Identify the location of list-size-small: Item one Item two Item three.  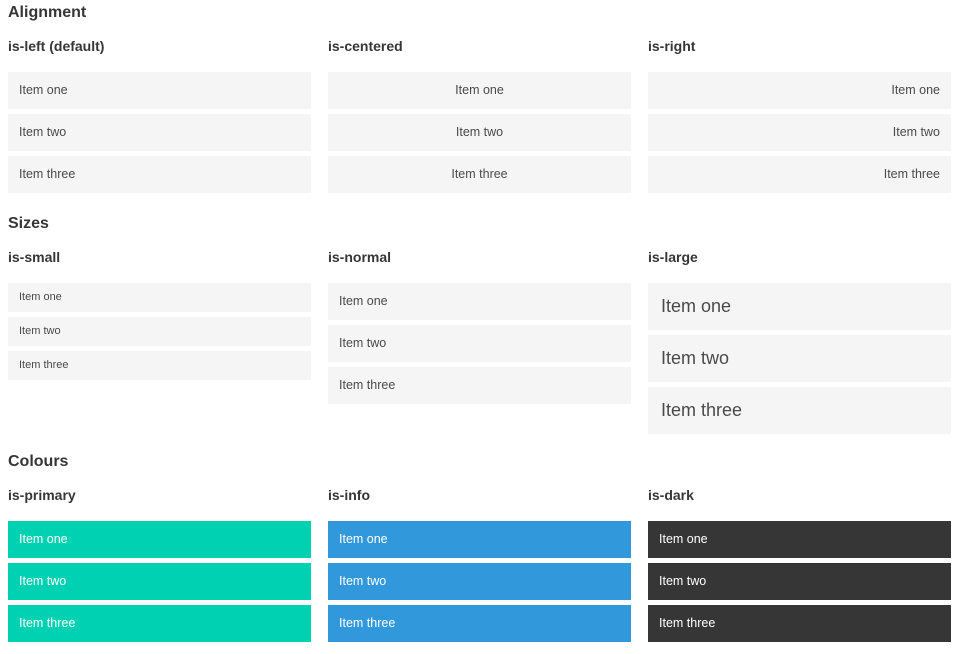
(159, 331).